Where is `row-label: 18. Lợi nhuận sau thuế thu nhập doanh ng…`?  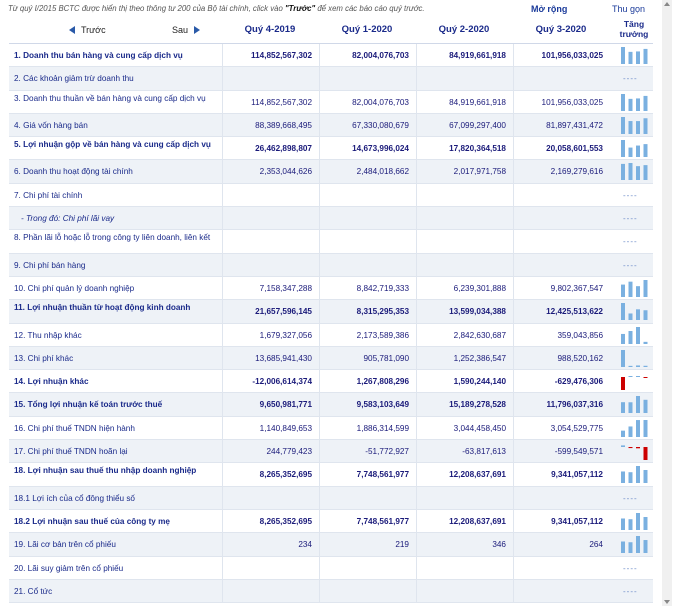
row-label: 18. Lợi nhuận sau thuế thu nhập doanh ng… is located at coordinates (105, 471).